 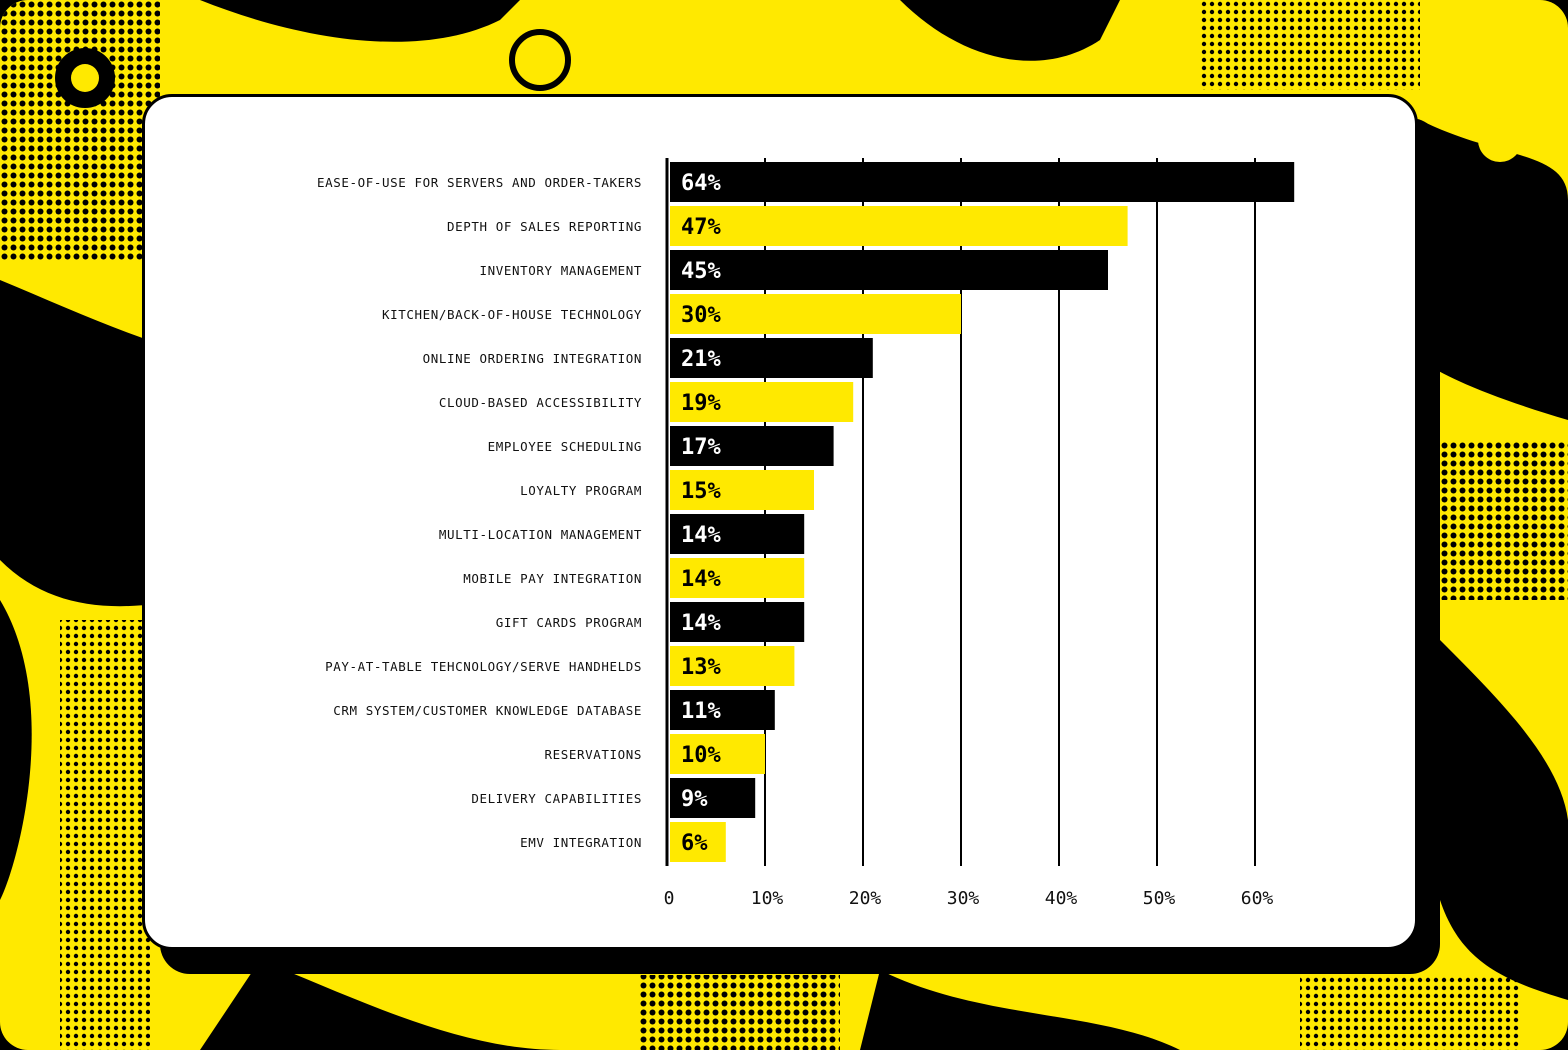 I want to click on bar-value-label: 45%, so click(x=701, y=271).